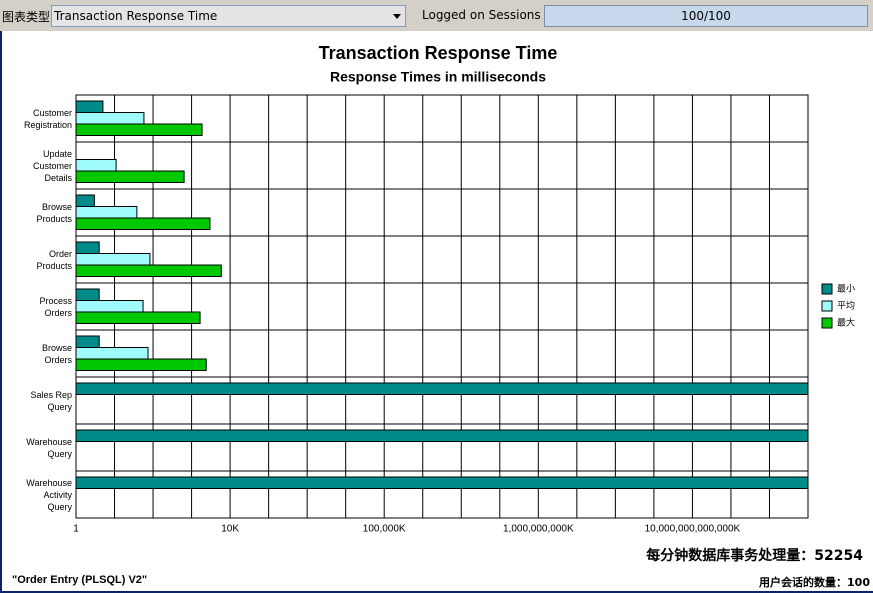 Image resolution: width=873 pixels, height=593 pixels. I want to click on x-tick-label: 1, so click(76, 529).